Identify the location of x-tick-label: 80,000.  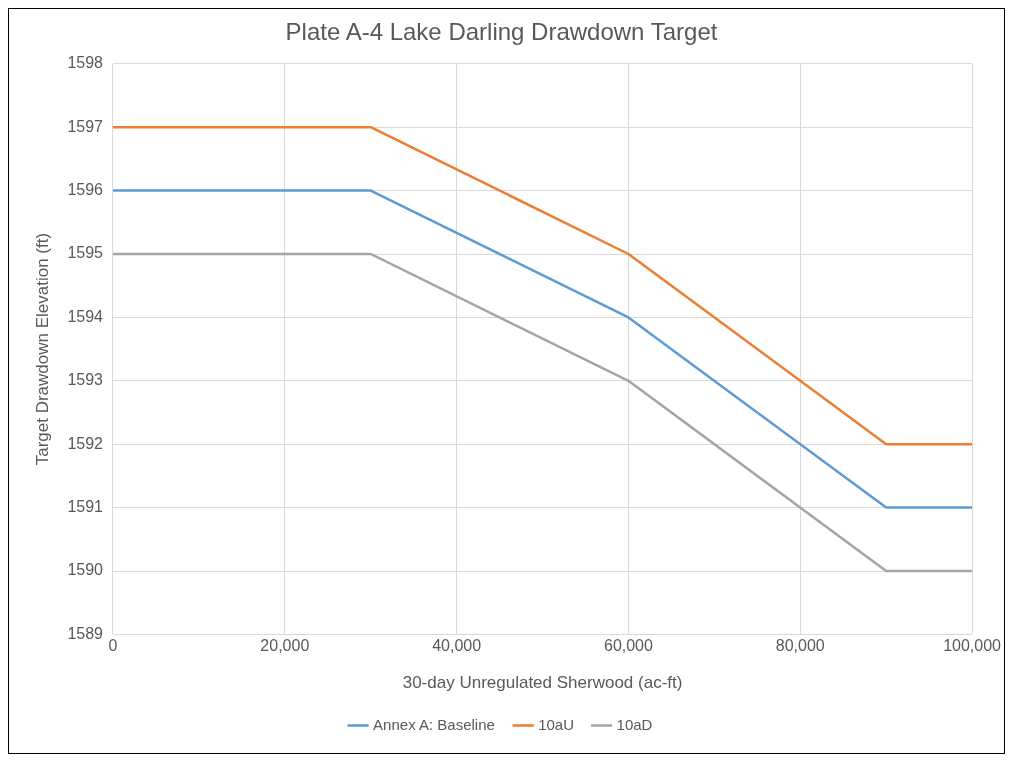
(800, 646).